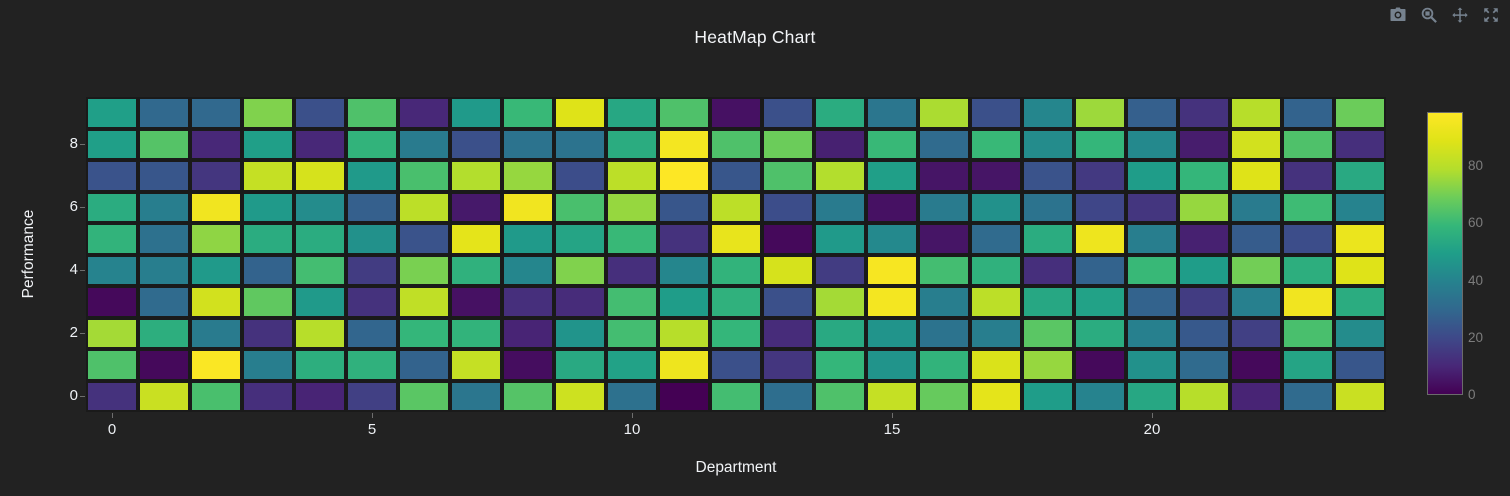  Describe the element at coordinates (1429, 15) in the screenshot. I see `zoom-button` at that location.